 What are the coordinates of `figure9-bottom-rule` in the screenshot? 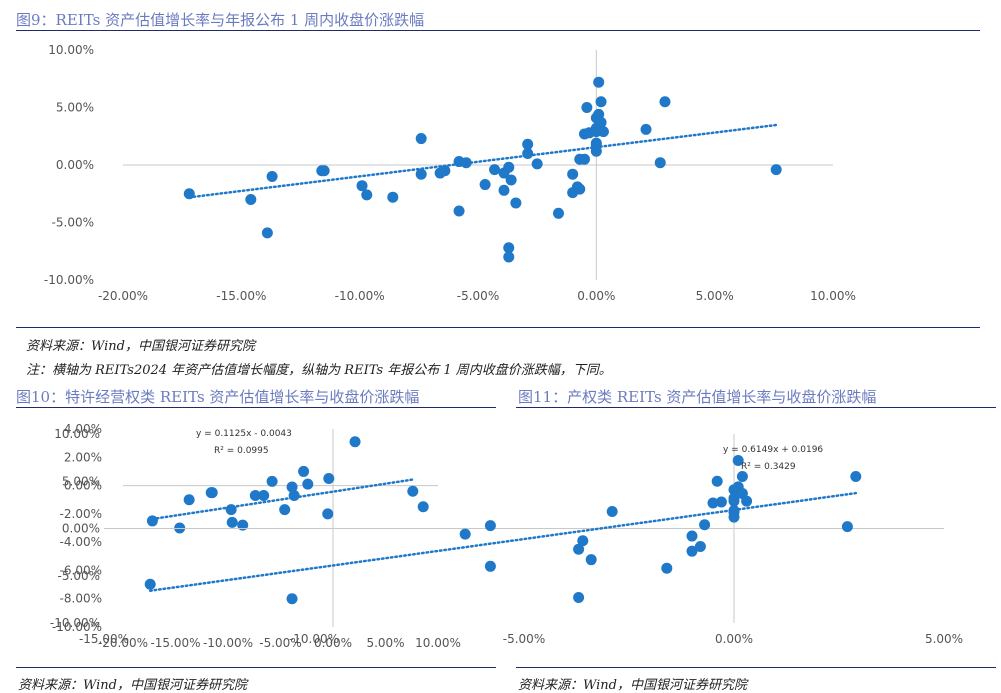 It's located at (498, 327).